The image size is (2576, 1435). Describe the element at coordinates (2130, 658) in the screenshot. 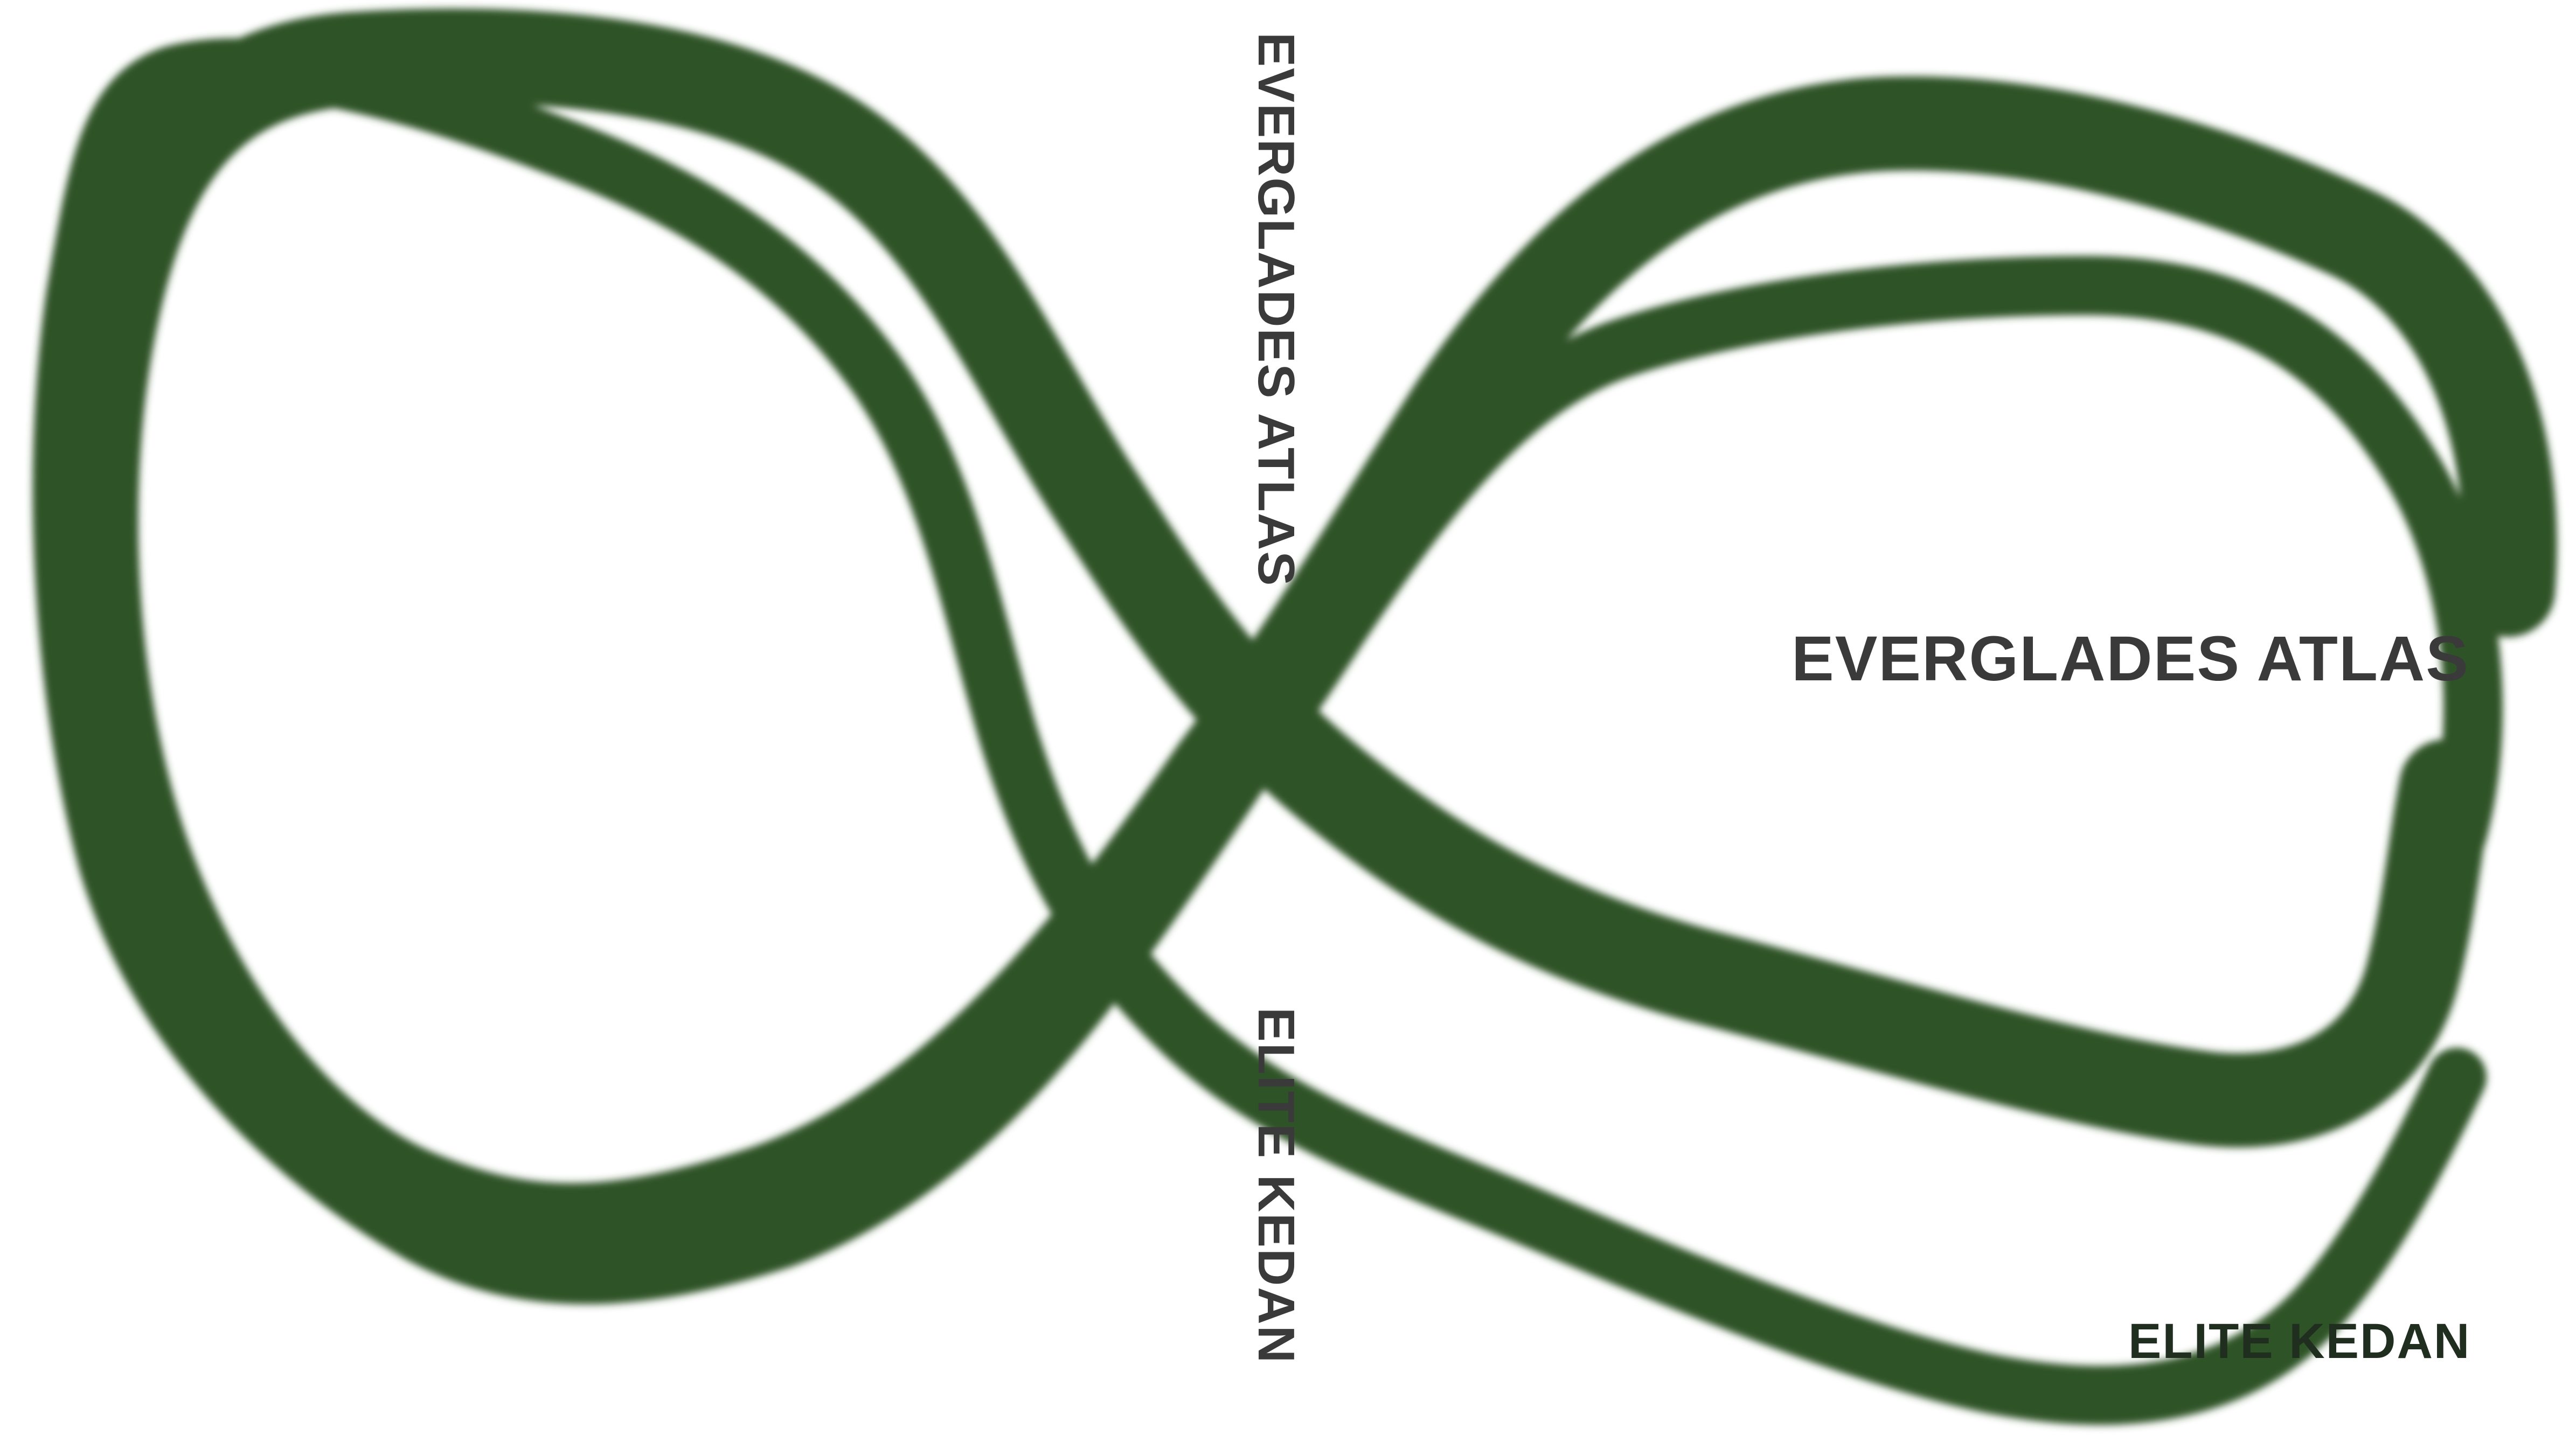

I see `front-cover-title: EVERGLADES ATLAS` at that location.